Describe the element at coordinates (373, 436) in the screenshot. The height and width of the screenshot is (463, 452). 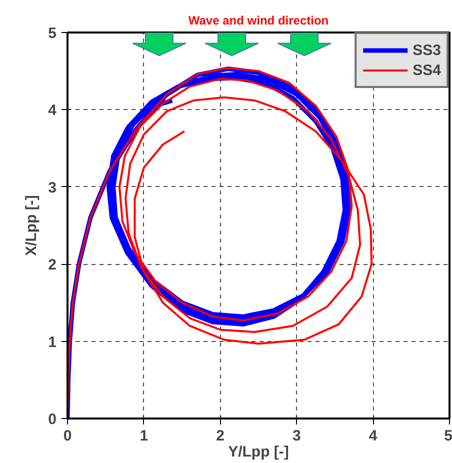
I see `x-tick-label: 4` at that location.